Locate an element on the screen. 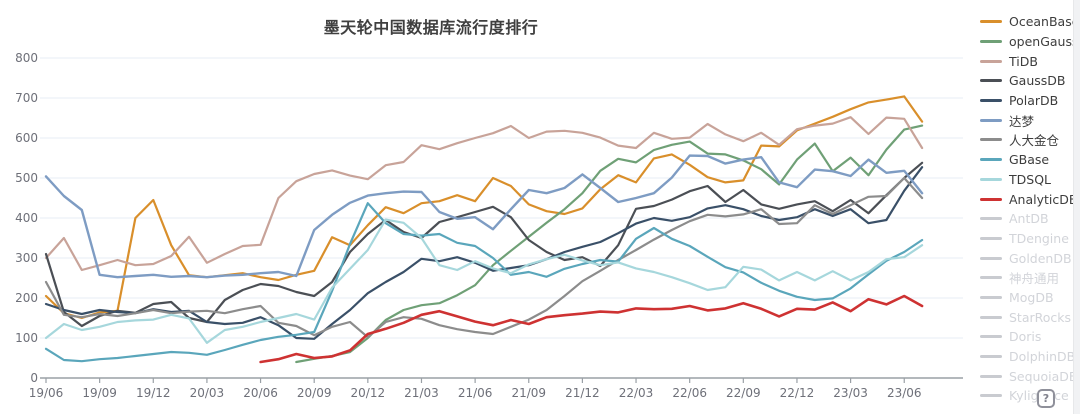  svg-text: 19/09 is located at coordinates (99, 393).